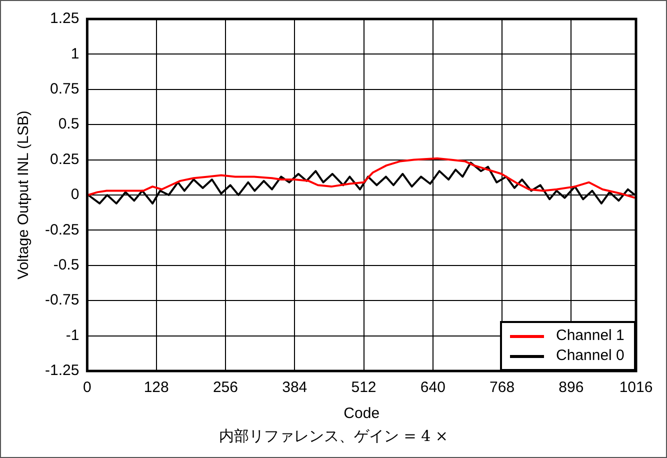 The width and height of the screenshot is (667, 458). Describe the element at coordinates (295, 387) in the screenshot. I see `x-tick-label: 384` at that location.